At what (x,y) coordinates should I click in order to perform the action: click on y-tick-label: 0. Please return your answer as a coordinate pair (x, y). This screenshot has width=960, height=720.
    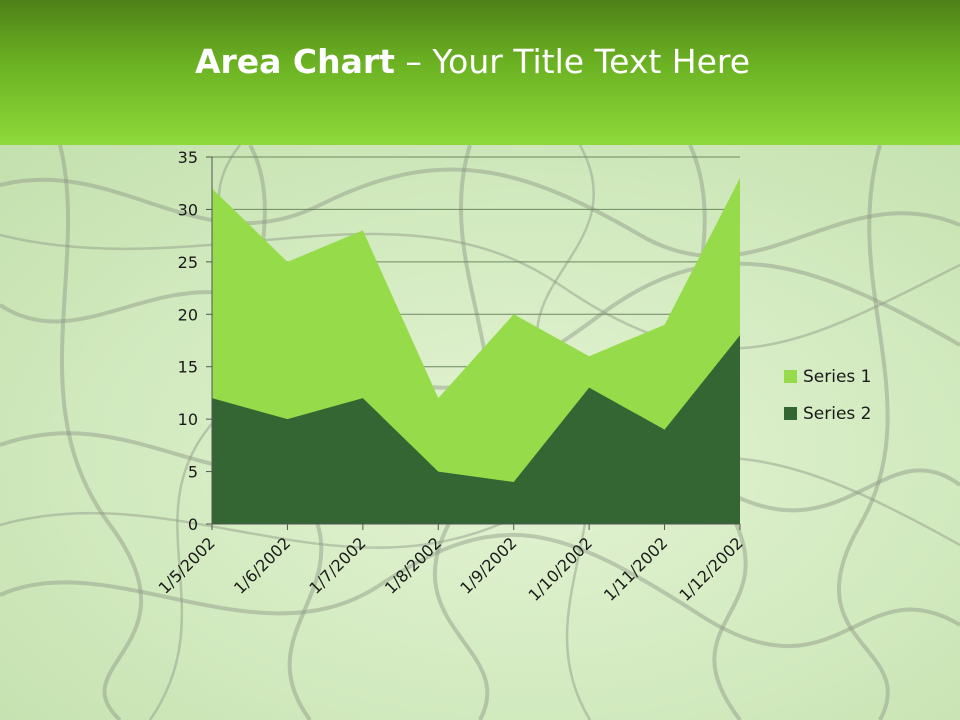
    Looking at the image, I should click on (193, 524).